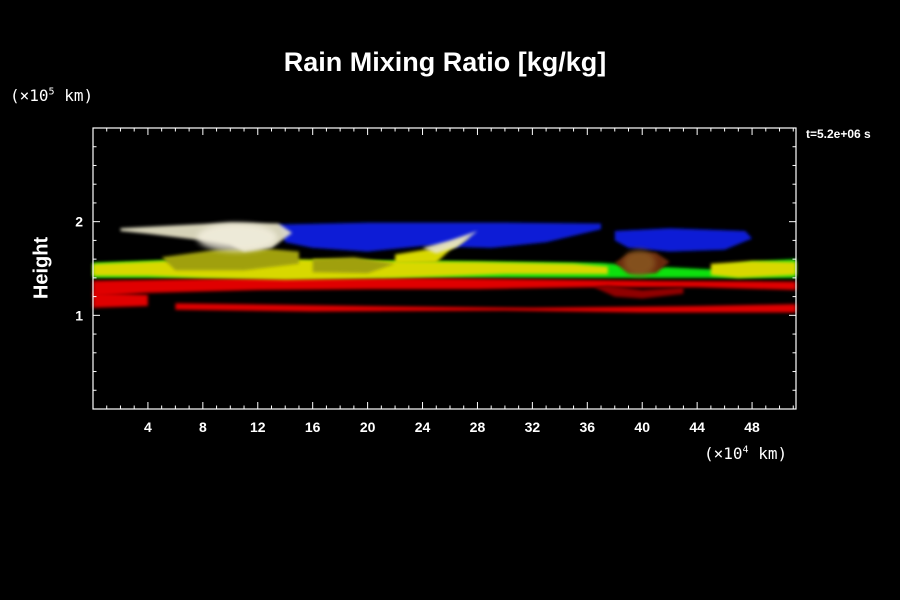  I want to click on x-unit-label: (×104 km), so click(745, 453).